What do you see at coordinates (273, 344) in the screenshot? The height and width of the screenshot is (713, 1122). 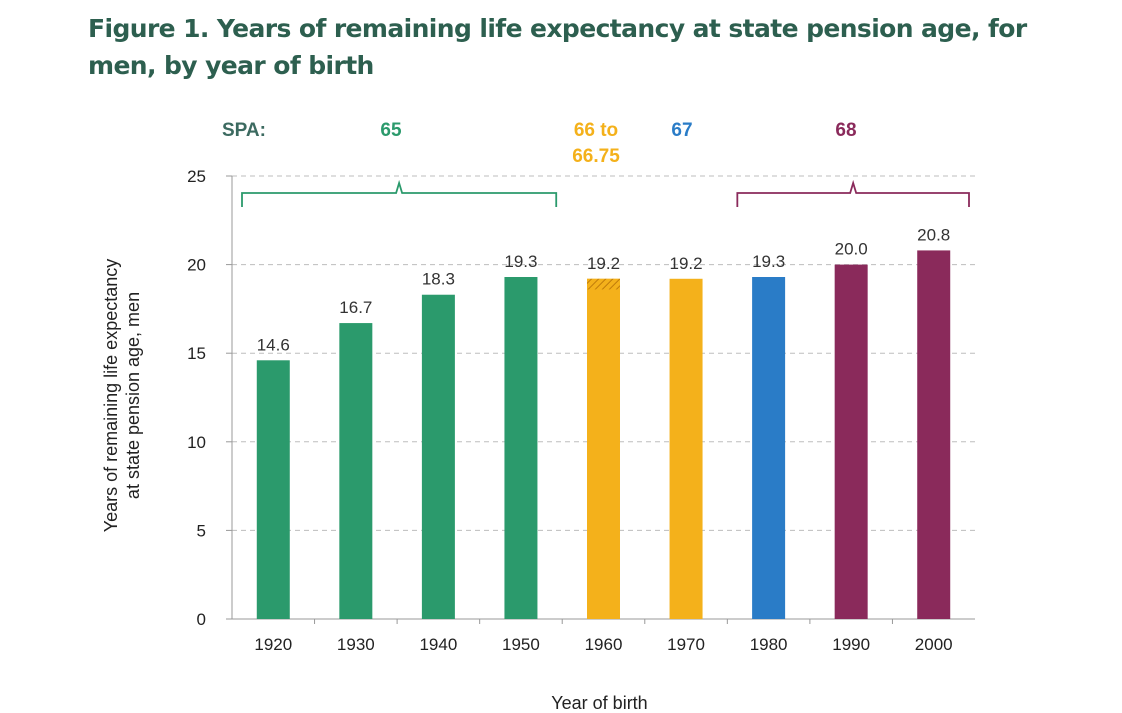 I see `data-label-1920: 14.6` at bounding box center [273, 344].